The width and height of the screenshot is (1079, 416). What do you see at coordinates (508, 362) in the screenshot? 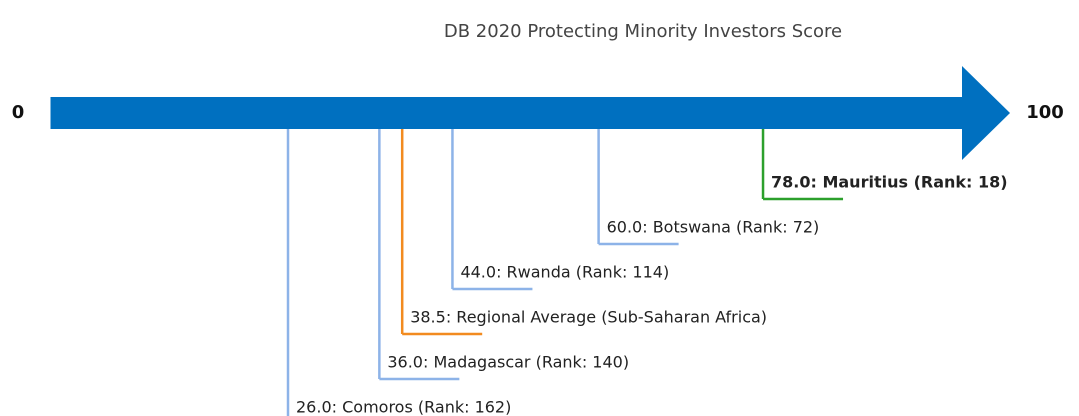
I see `marker-label: 36.0: Madagascar (Rank: 140)` at bounding box center [508, 362].